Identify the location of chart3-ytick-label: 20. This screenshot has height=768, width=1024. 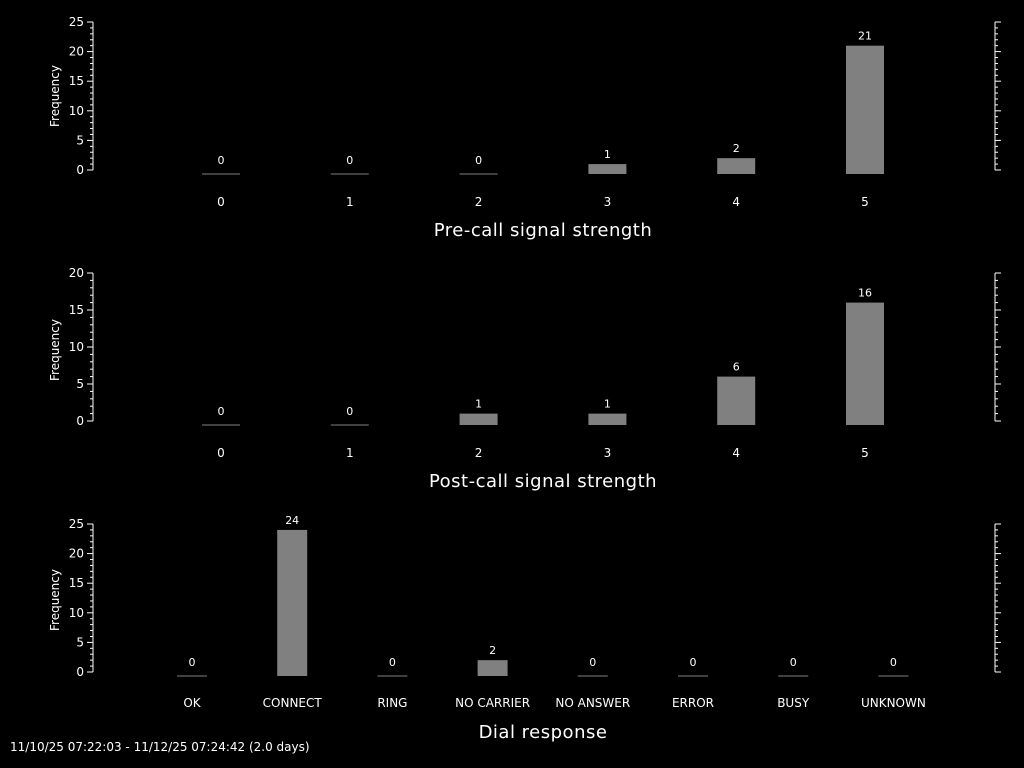
(76, 554).